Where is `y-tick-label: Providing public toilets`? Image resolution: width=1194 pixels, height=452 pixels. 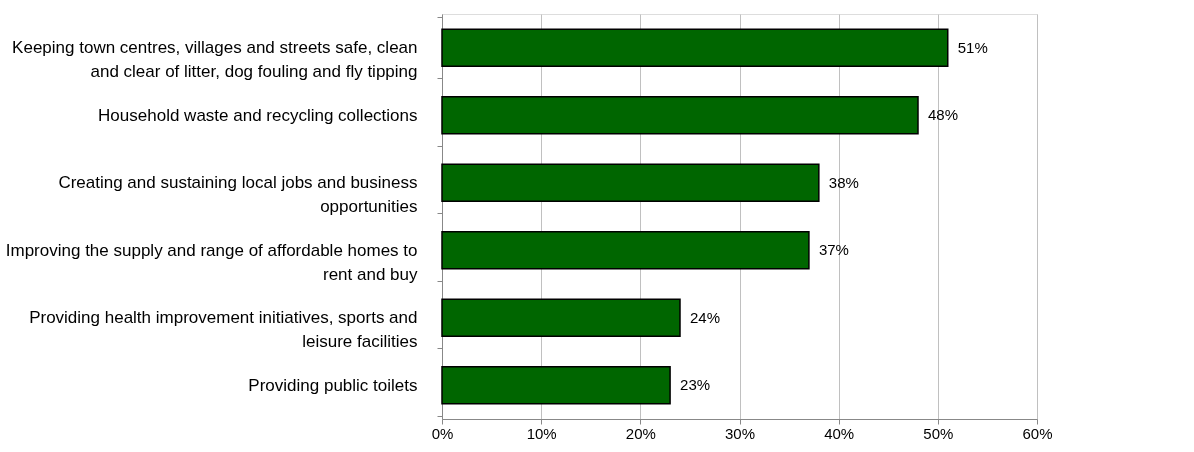 y-tick-label: Providing public toilets is located at coordinates (333, 385).